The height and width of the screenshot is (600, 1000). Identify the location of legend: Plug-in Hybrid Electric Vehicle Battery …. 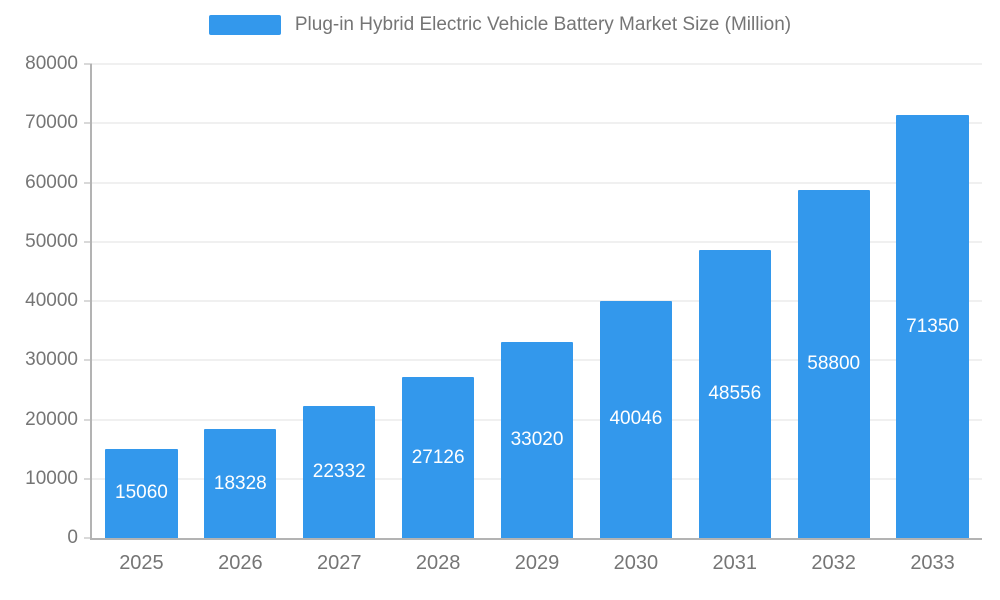
(500, 25).